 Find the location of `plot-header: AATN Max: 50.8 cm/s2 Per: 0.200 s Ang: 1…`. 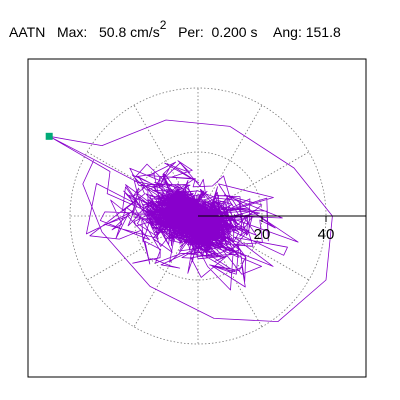

plot-header: AATN Max: 50.8 cm/s2 Per: 0.200 s Ang: 1… is located at coordinates (175, 29).